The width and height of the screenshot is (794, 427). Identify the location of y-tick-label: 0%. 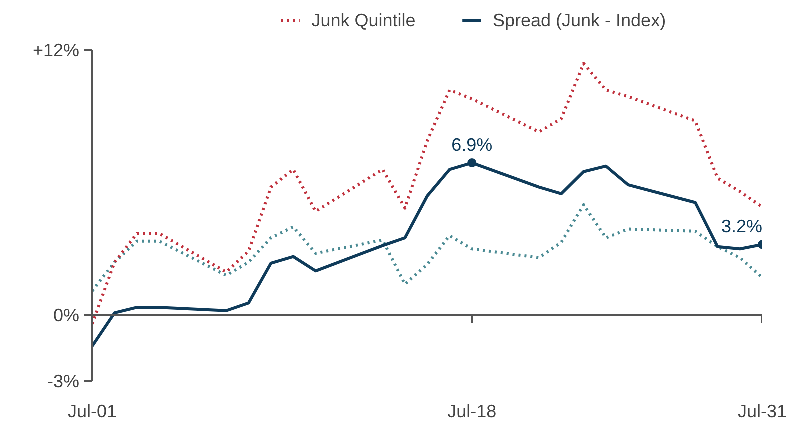
(66, 315).